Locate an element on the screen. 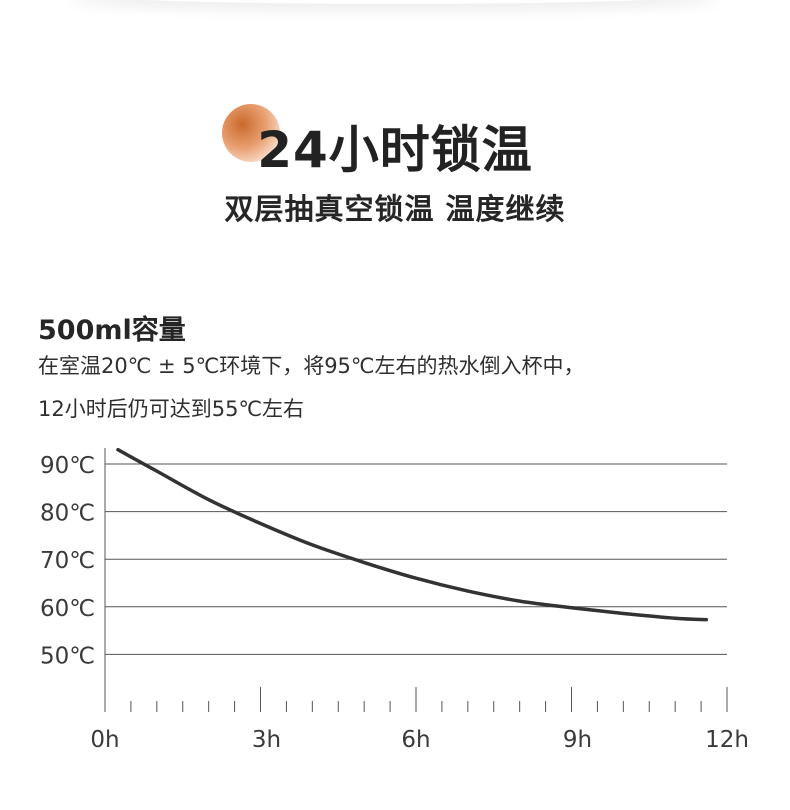 This screenshot has width=790, height=810. top-card-edge is located at coordinates (395, 2).